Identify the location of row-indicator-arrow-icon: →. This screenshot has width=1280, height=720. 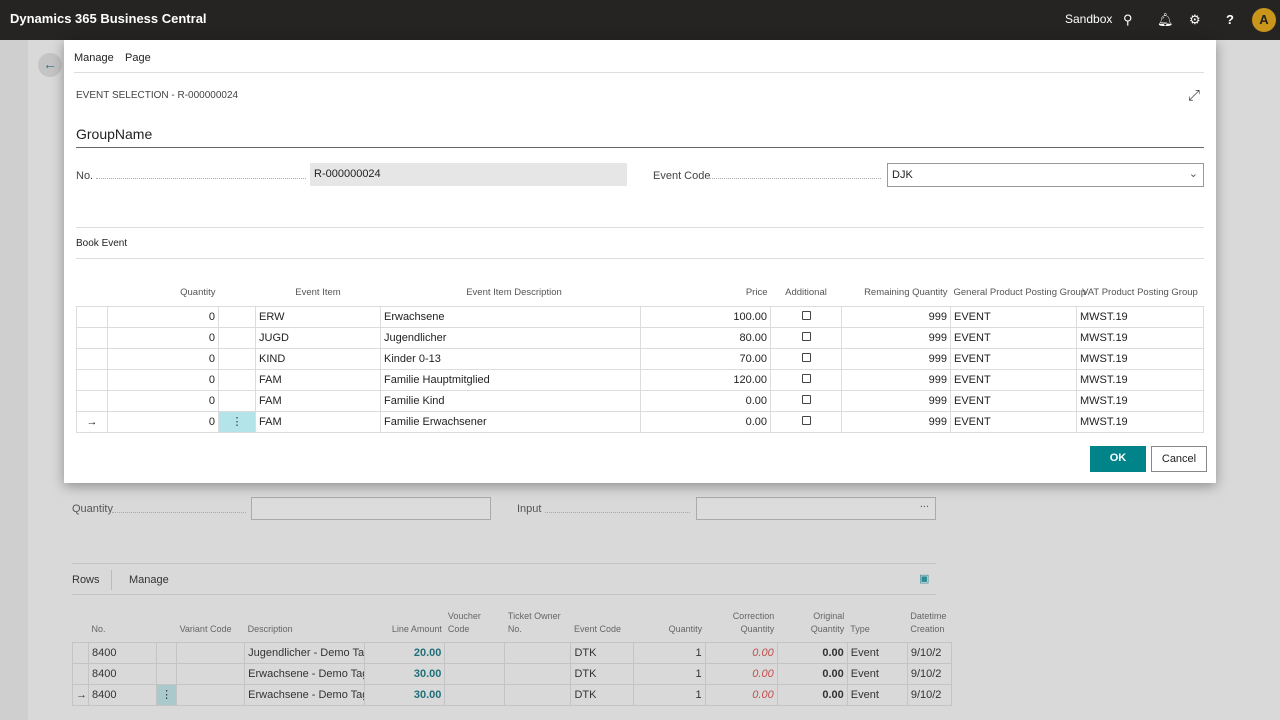
(92, 421).